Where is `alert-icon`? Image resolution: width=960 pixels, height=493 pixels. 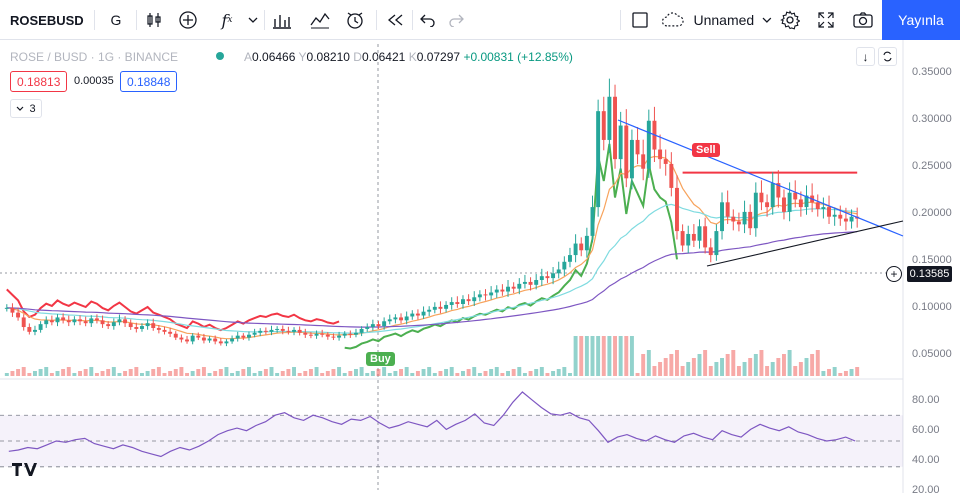
alert-icon is located at coordinates (355, 20).